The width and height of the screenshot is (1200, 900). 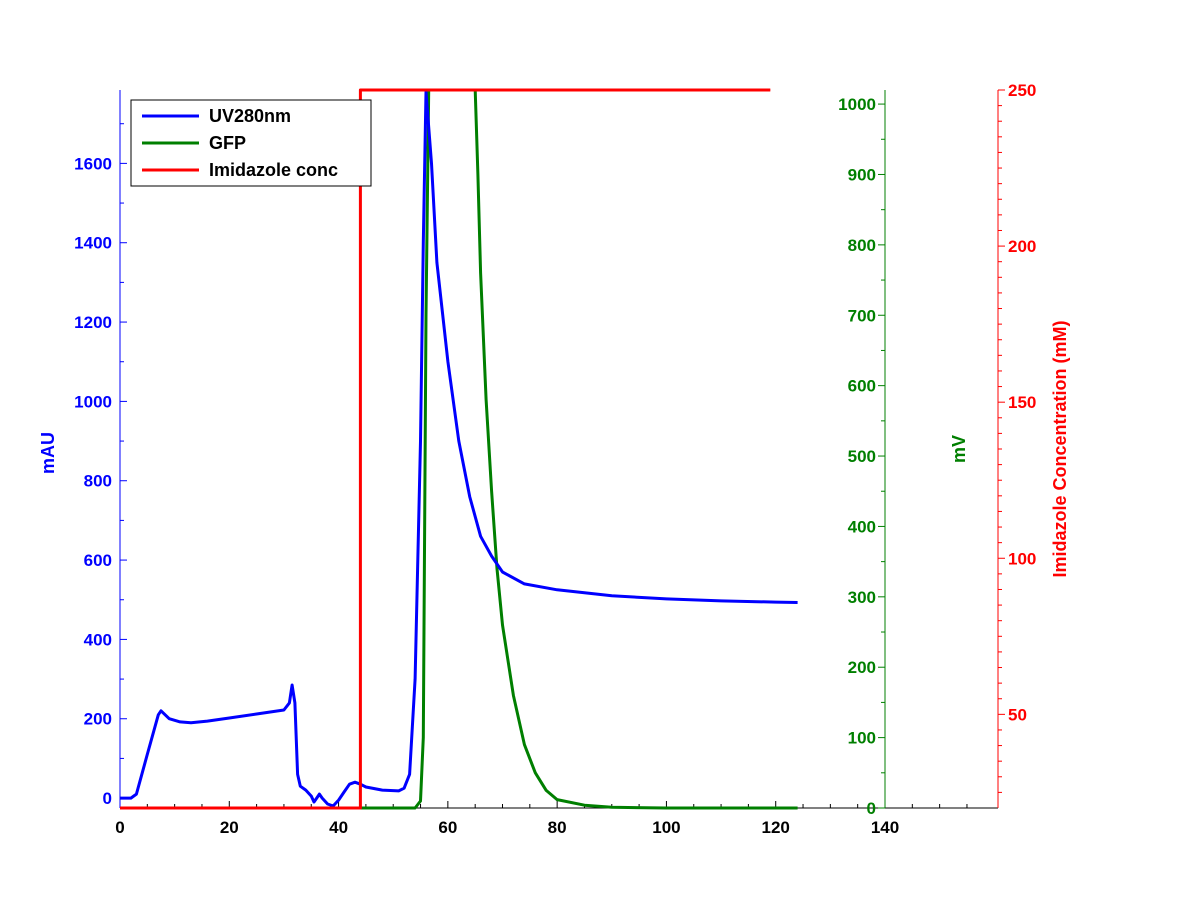 I want to click on y-left-tick-label: 1400, so click(x=93, y=243).